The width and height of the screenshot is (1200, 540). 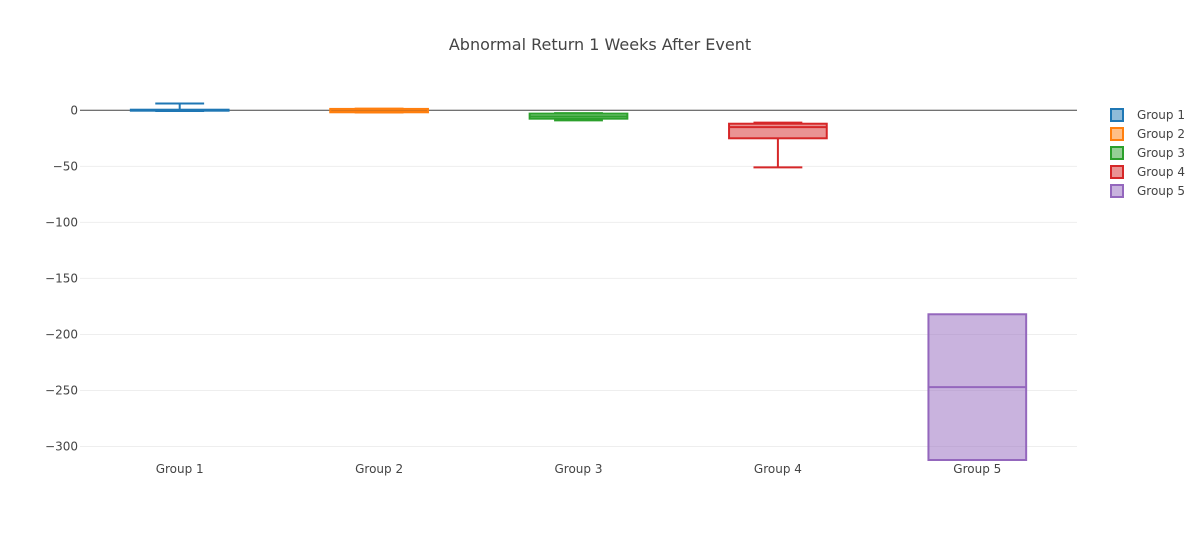 I want to click on y-tick-label: 0, so click(x=74, y=110).